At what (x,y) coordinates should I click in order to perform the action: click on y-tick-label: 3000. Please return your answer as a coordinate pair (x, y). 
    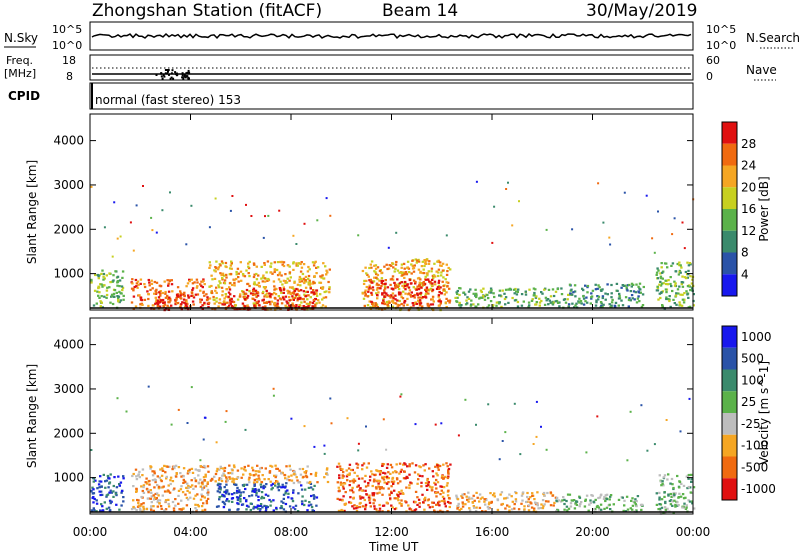
    Looking at the image, I should click on (68, 389).